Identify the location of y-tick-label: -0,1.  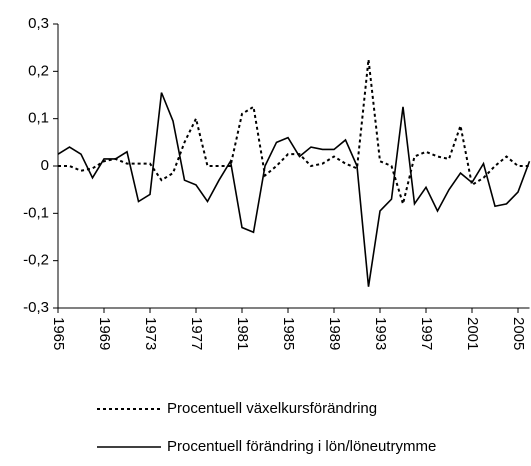
(36, 212).